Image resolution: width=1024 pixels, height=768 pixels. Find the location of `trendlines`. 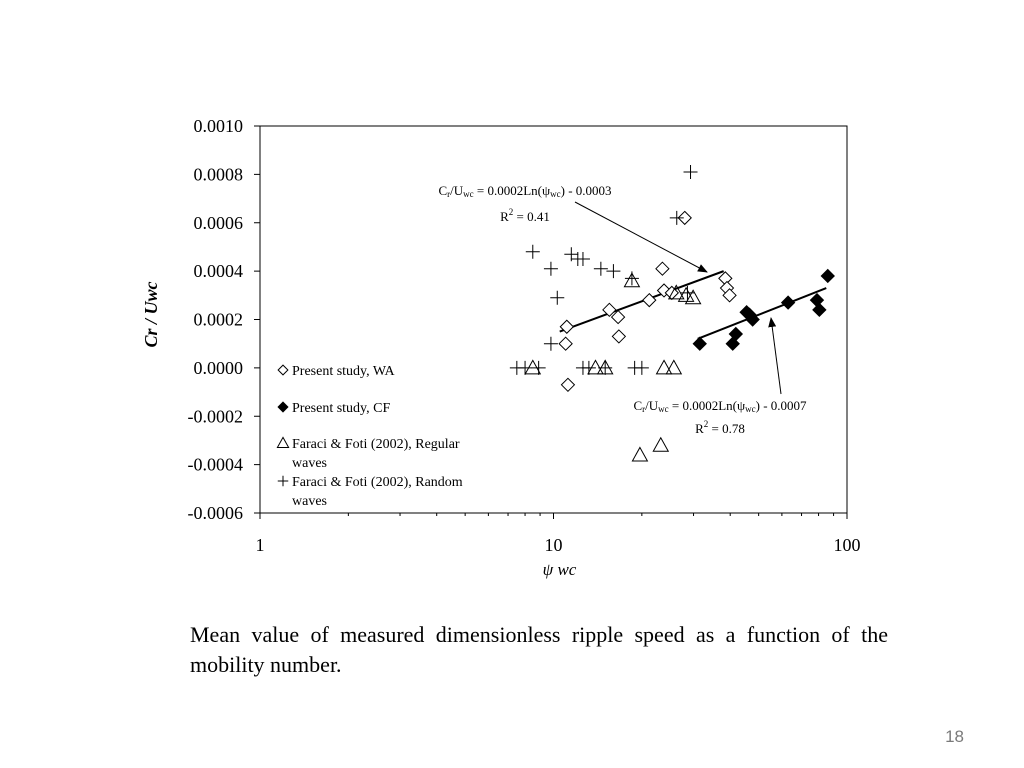

trendlines is located at coordinates (693, 305).